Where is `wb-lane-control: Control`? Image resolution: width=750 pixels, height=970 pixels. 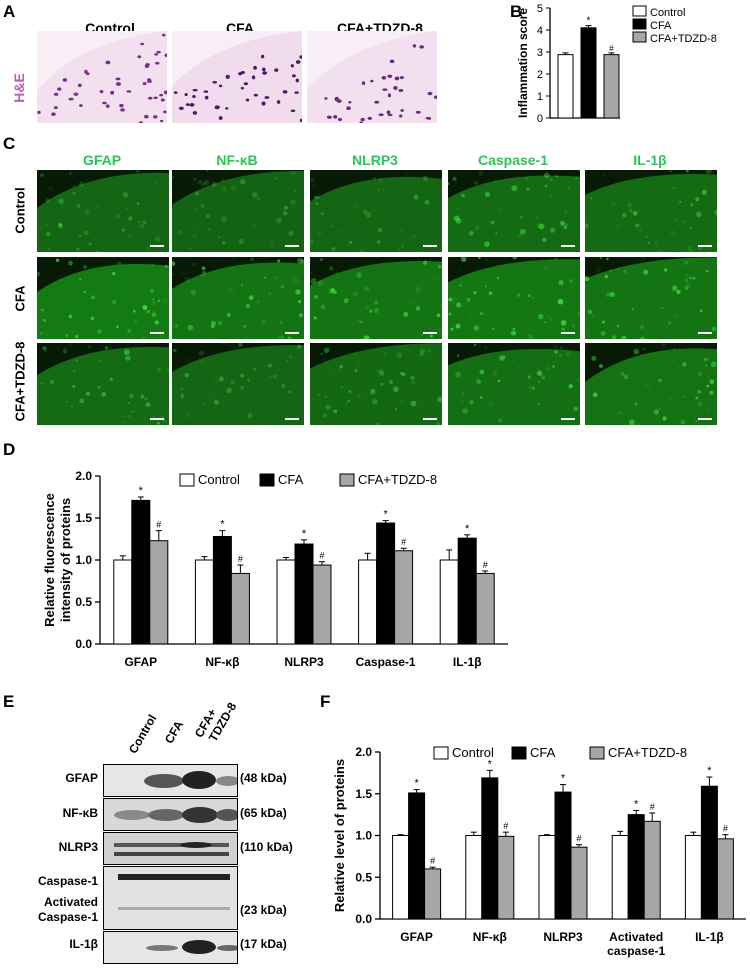
wb-lane-control: Control is located at coordinates (142, 734).